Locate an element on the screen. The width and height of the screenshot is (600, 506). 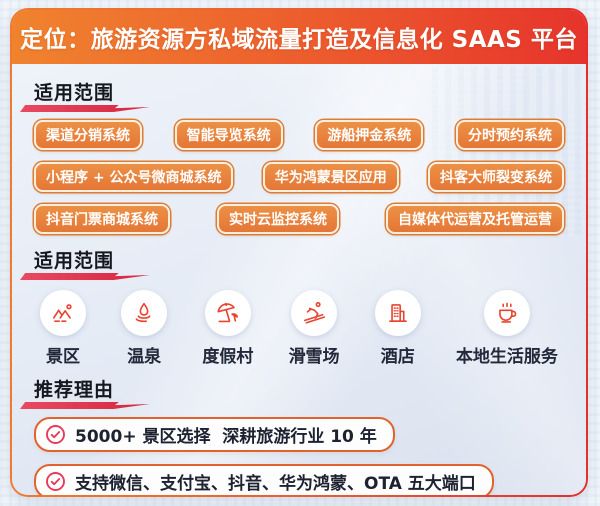
system-tag: 抖客大师裂变系统 is located at coordinates (495, 177).